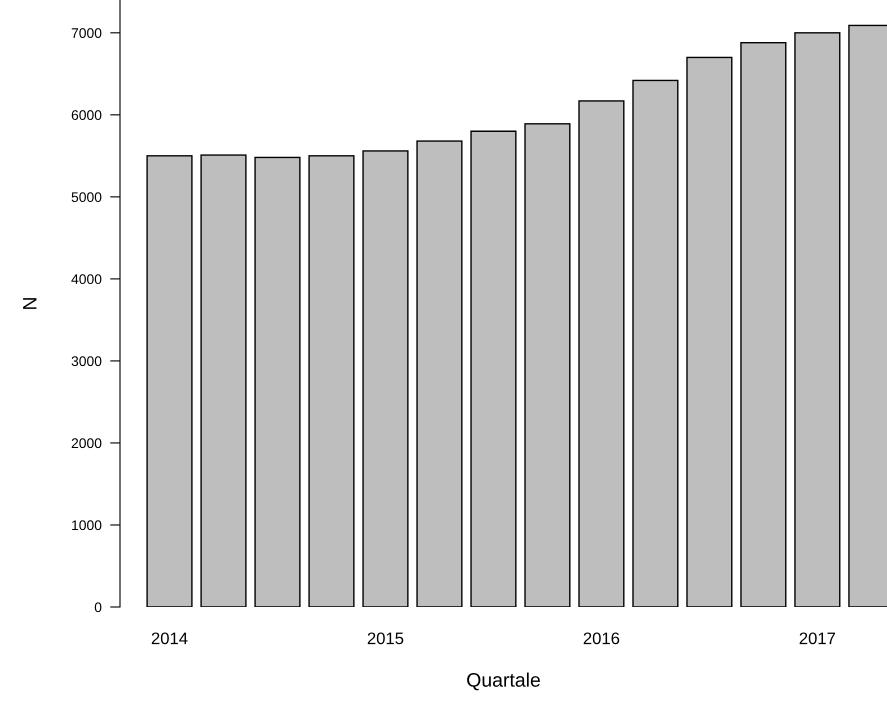 This screenshot has height=721, width=887. Describe the element at coordinates (503, 681) in the screenshot. I see `x-axis-title: Quartale` at that location.